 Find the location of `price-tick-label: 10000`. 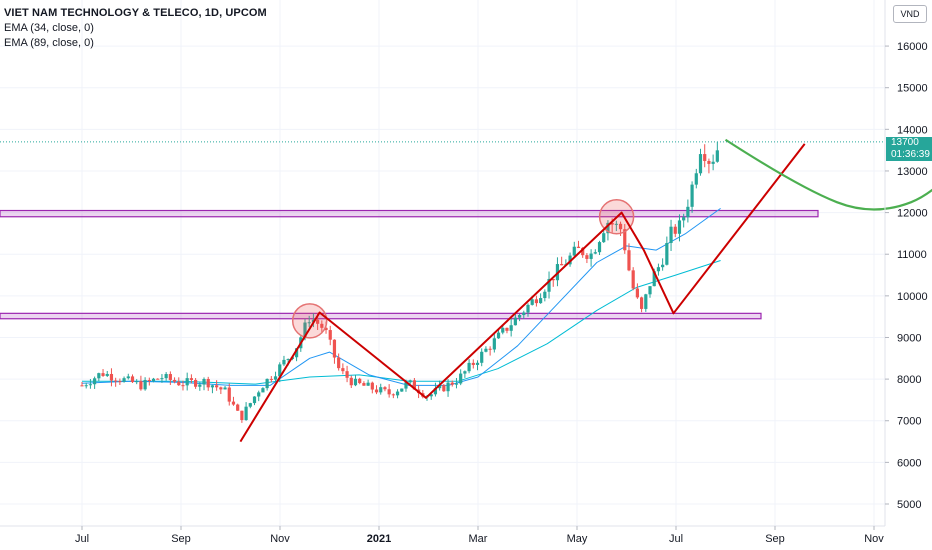

price-tick-label: 10000 is located at coordinates (912, 297).